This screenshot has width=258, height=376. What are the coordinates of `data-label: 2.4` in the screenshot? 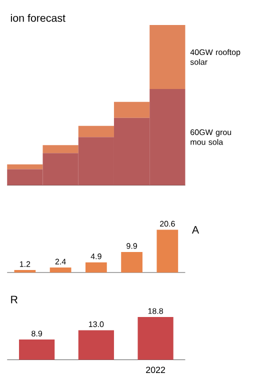 It's located at (60, 261).